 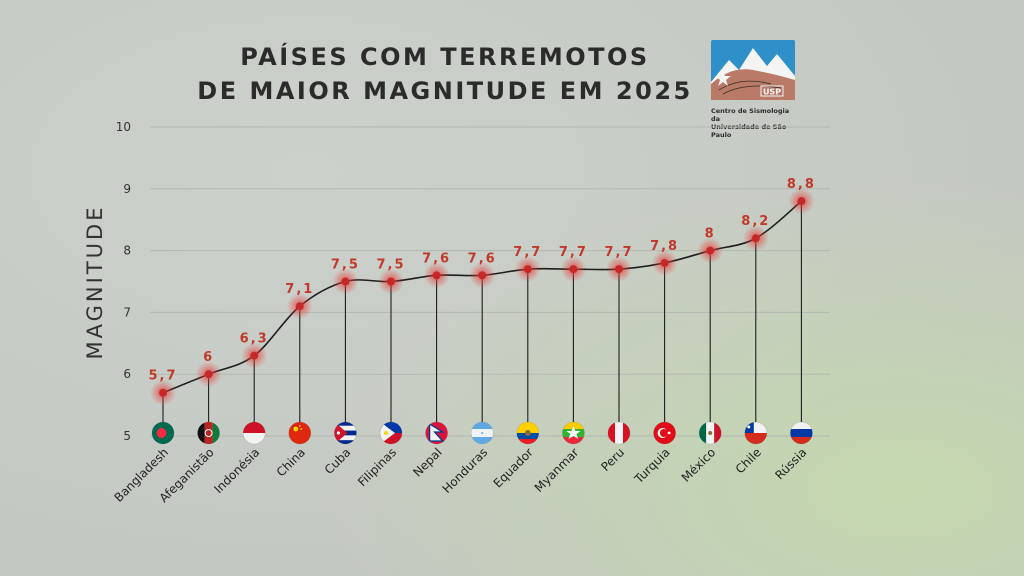 I want to click on flags, so click(x=482, y=433).